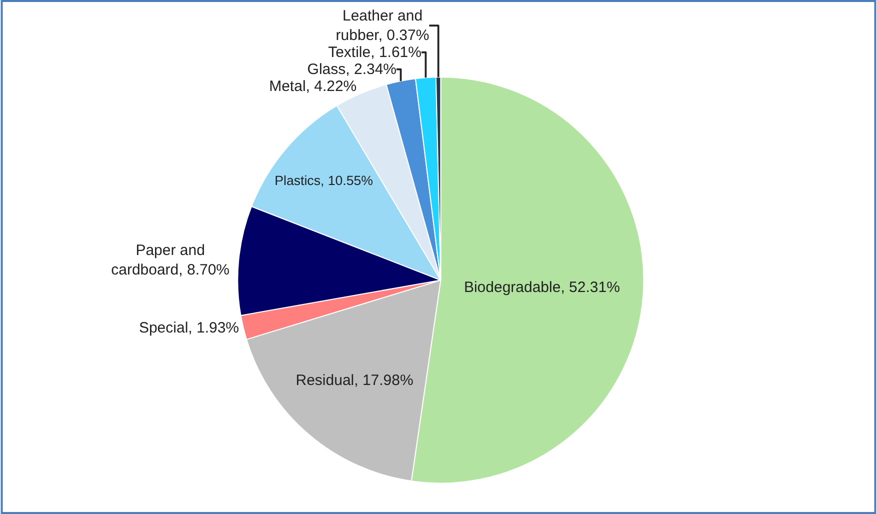  Describe the element at coordinates (189, 328) in the screenshot. I see `slice-label: Special, 1.93%` at that location.